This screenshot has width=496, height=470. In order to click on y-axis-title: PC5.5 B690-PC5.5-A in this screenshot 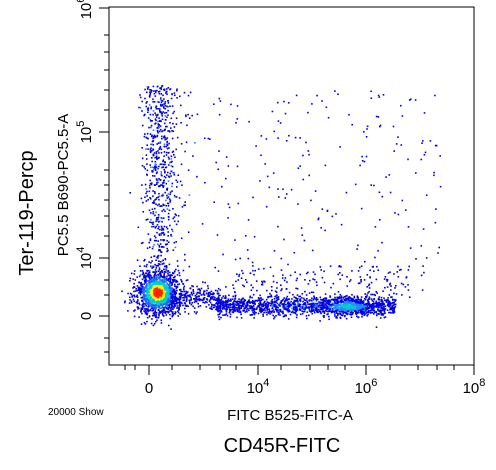, I will do `click(63, 185)`.